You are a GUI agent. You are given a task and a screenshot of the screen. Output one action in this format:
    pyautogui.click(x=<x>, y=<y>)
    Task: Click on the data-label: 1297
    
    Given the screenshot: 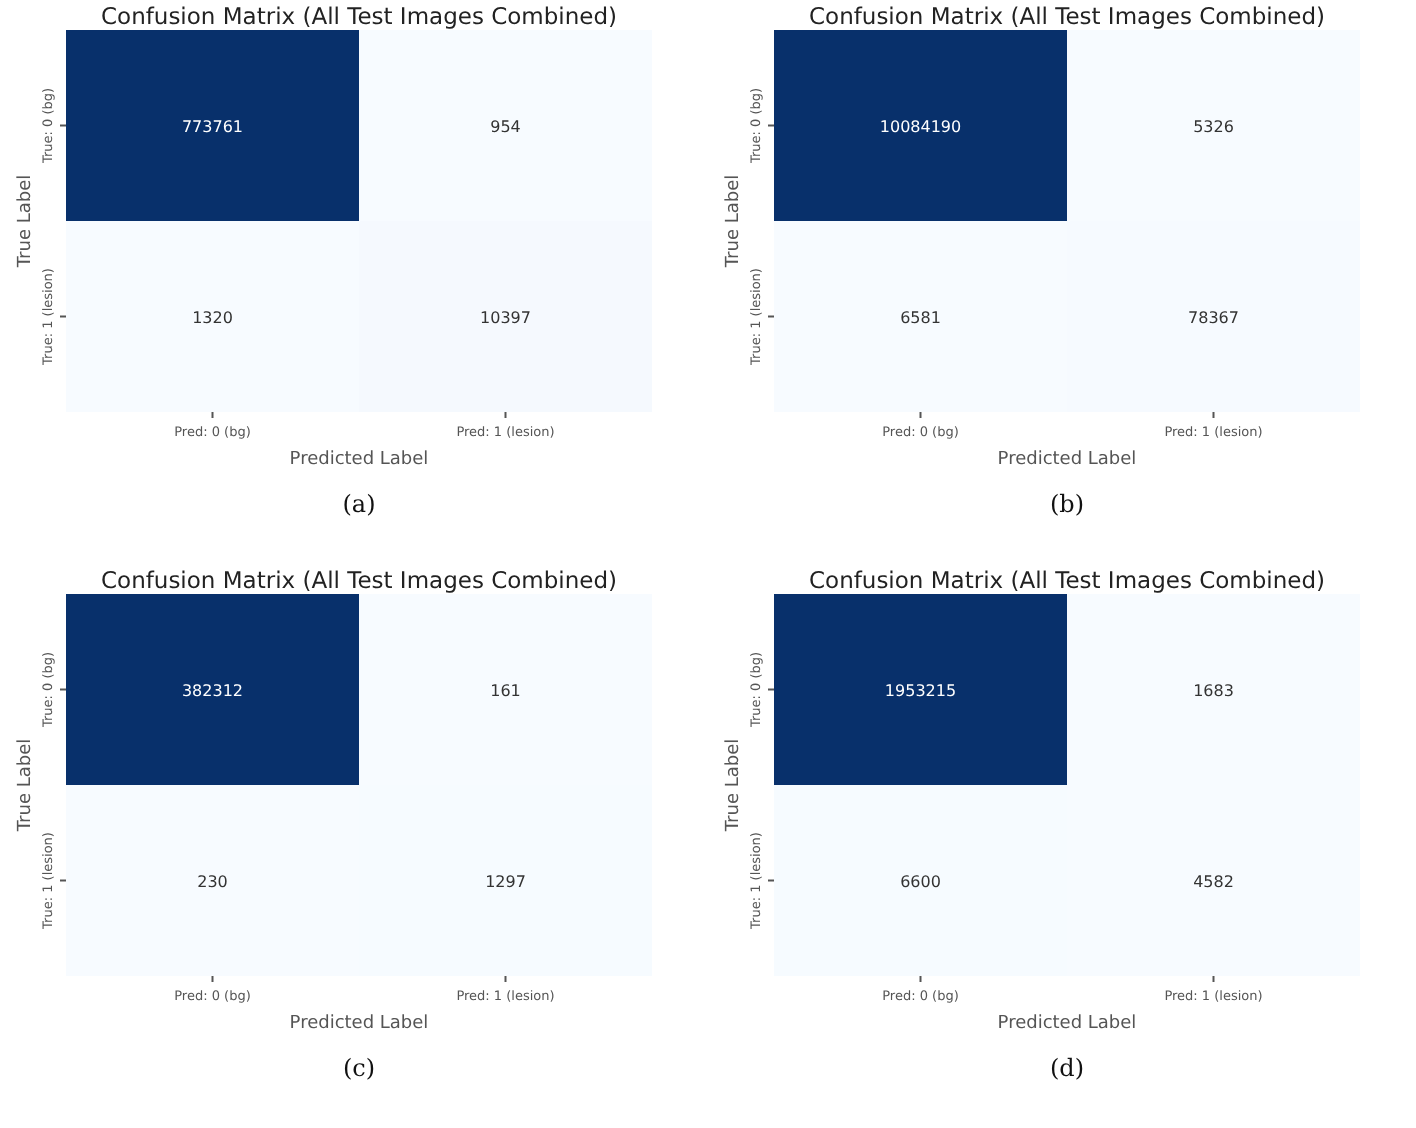 What is the action you would take?
    pyautogui.click(x=505, y=881)
    